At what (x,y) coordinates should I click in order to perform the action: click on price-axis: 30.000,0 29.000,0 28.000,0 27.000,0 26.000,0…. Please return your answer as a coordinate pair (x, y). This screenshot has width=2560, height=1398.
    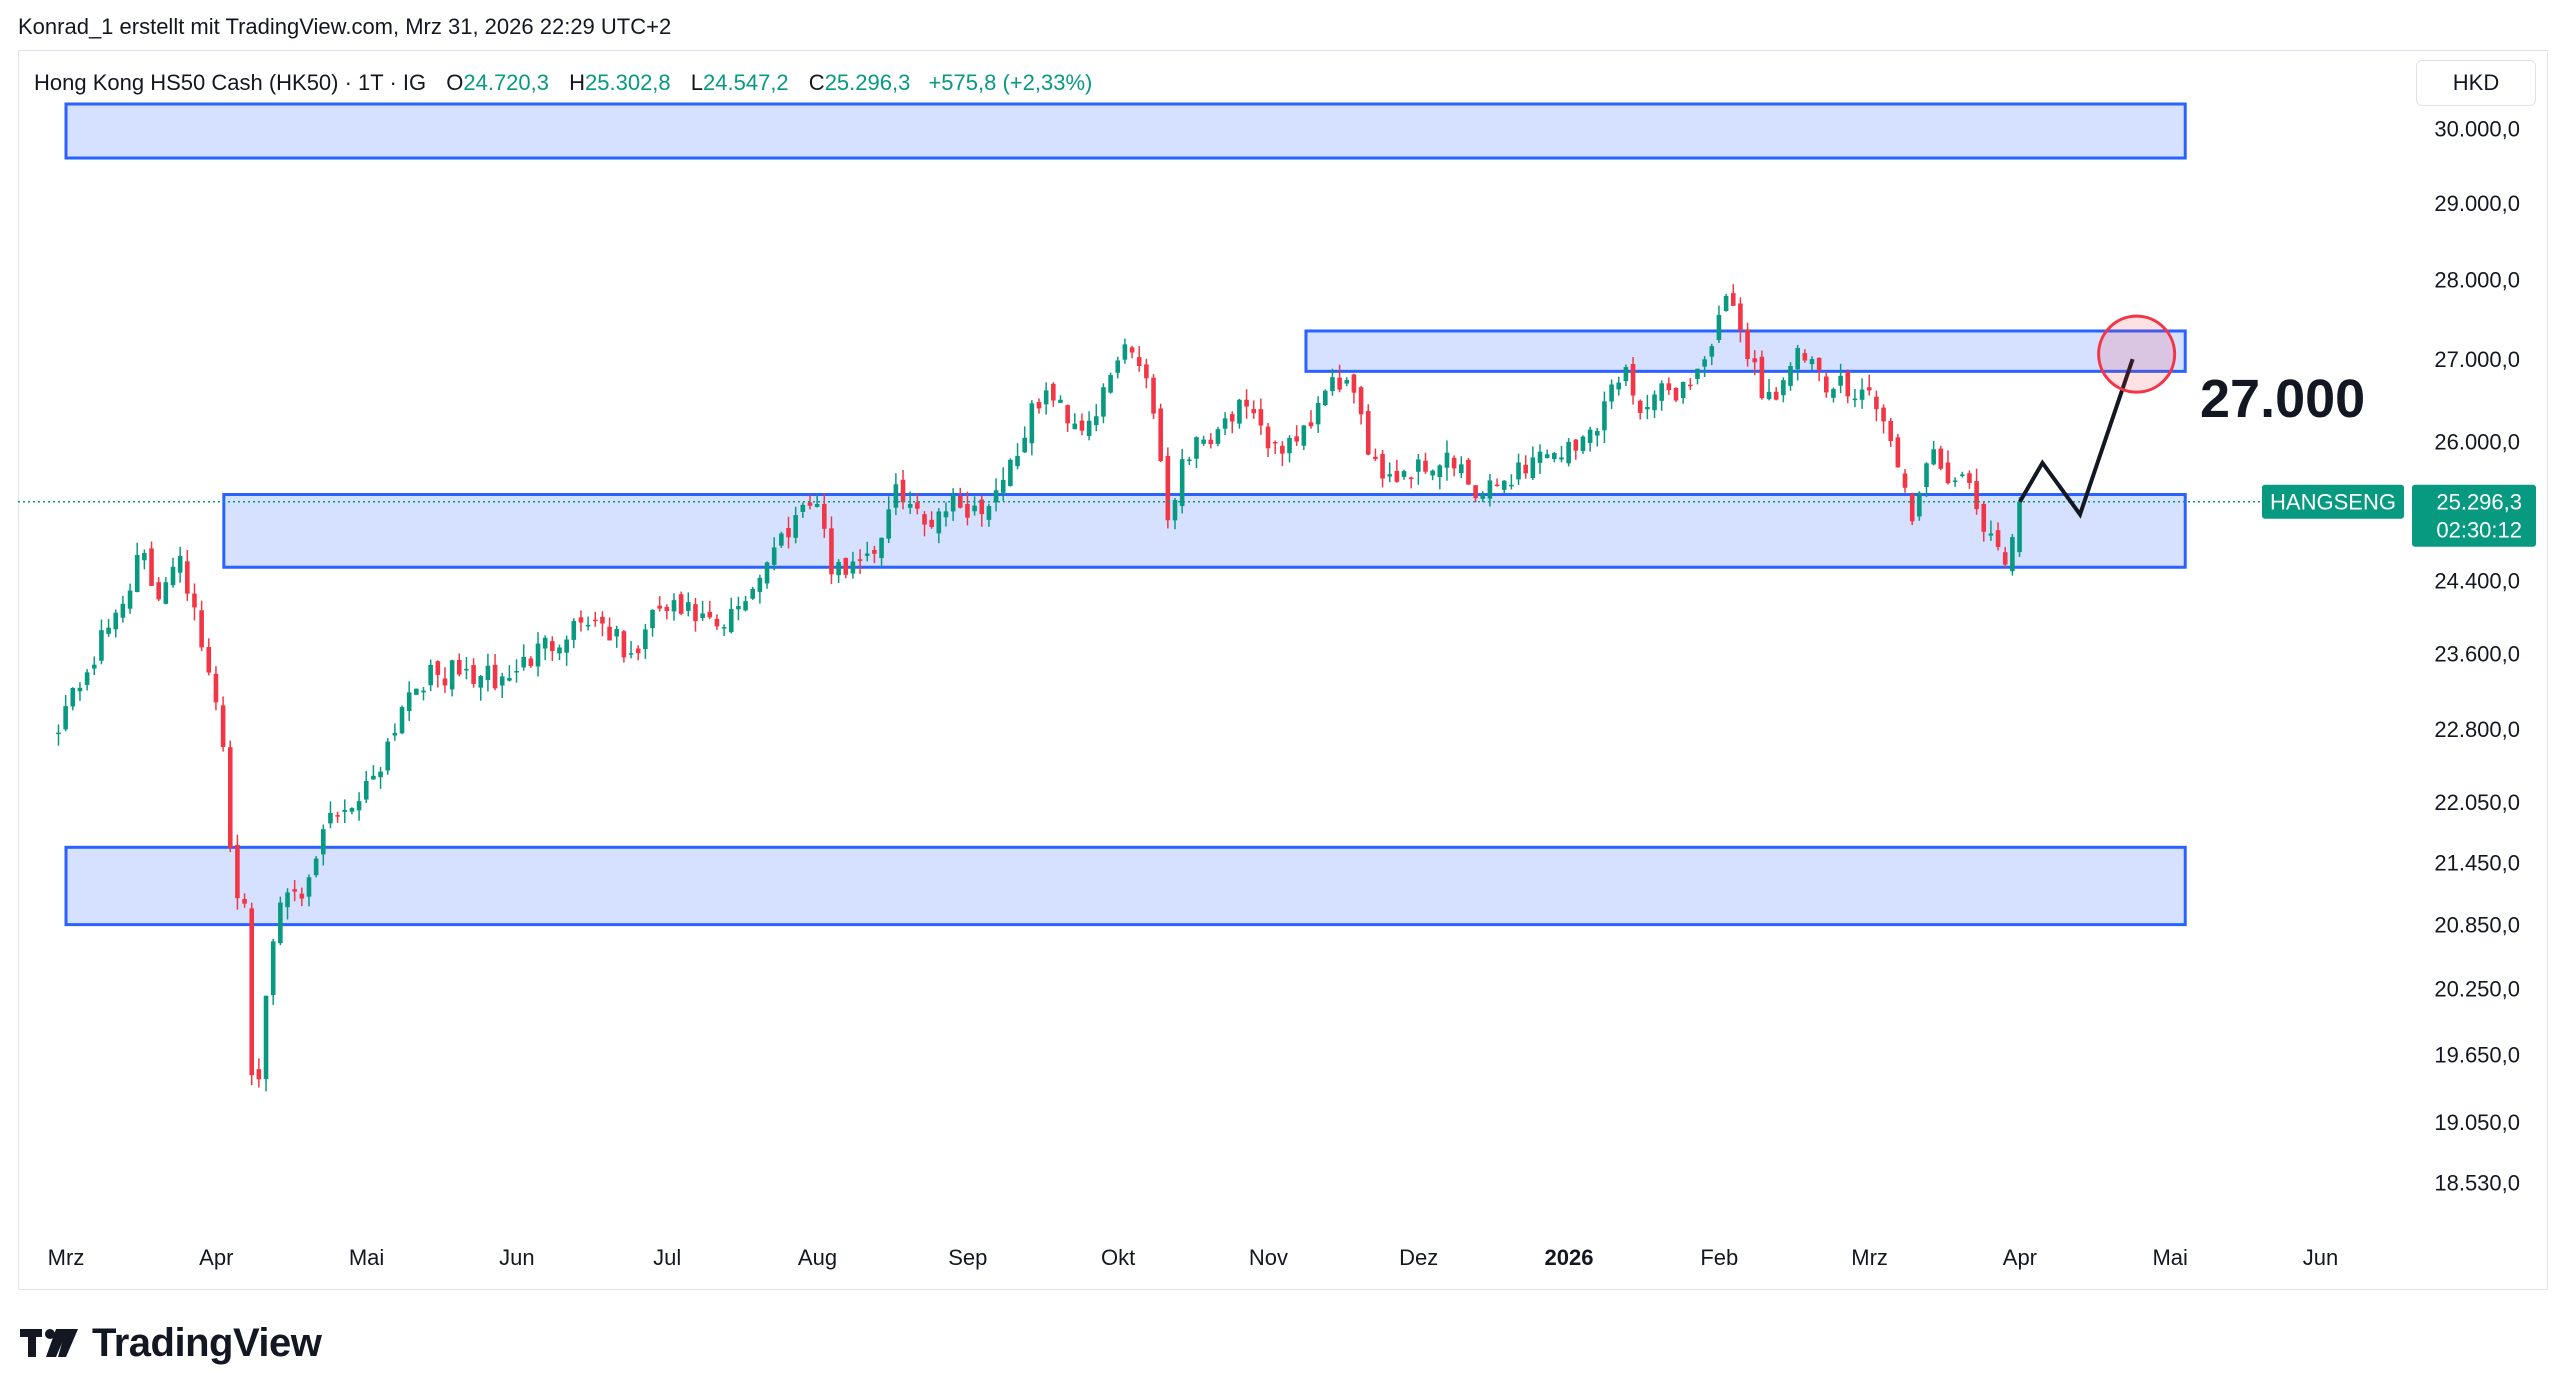
    Looking at the image, I should click on (2477, 656).